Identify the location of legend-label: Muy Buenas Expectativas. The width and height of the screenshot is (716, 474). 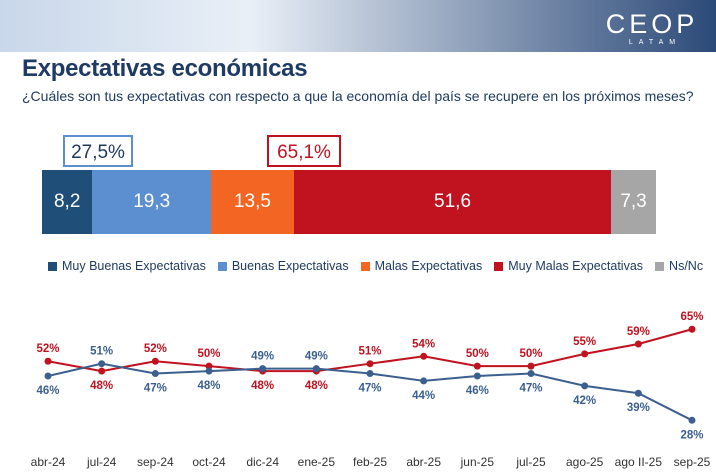
(134, 266).